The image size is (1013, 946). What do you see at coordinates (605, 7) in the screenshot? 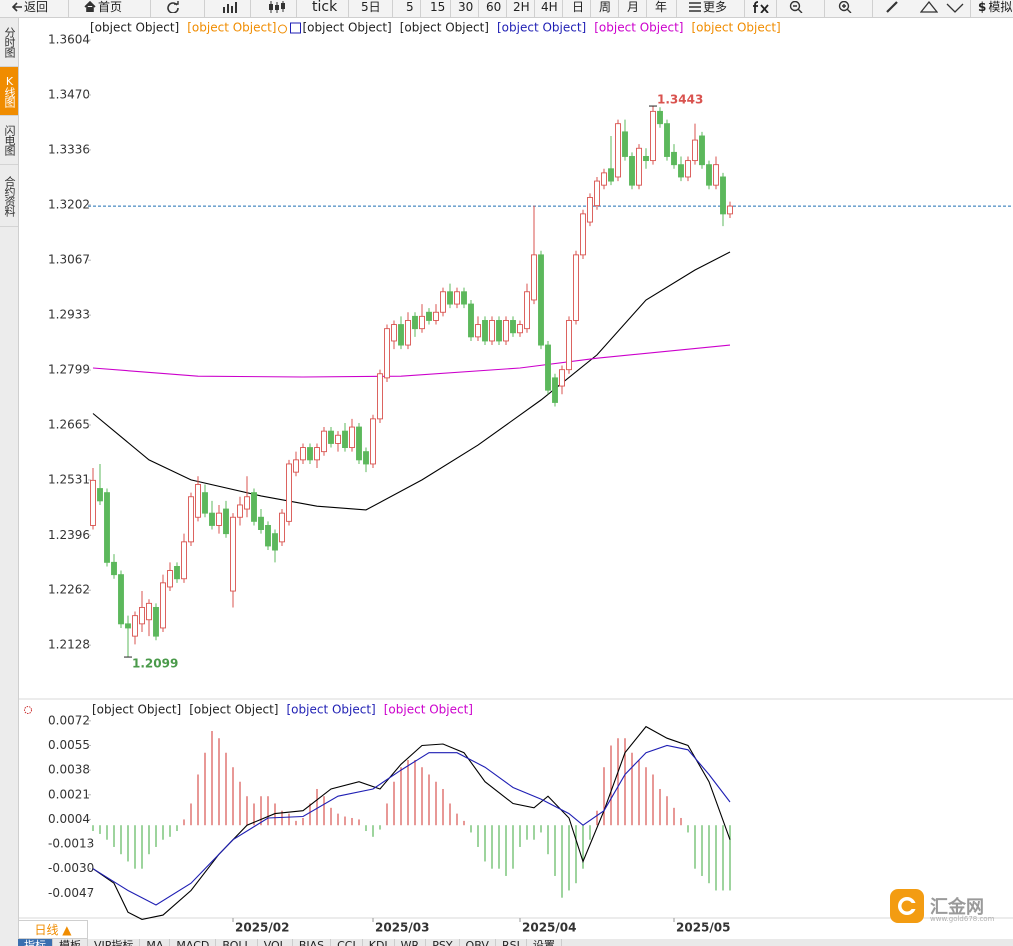
I see `period-button: 周` at bounding box center [605, 7].